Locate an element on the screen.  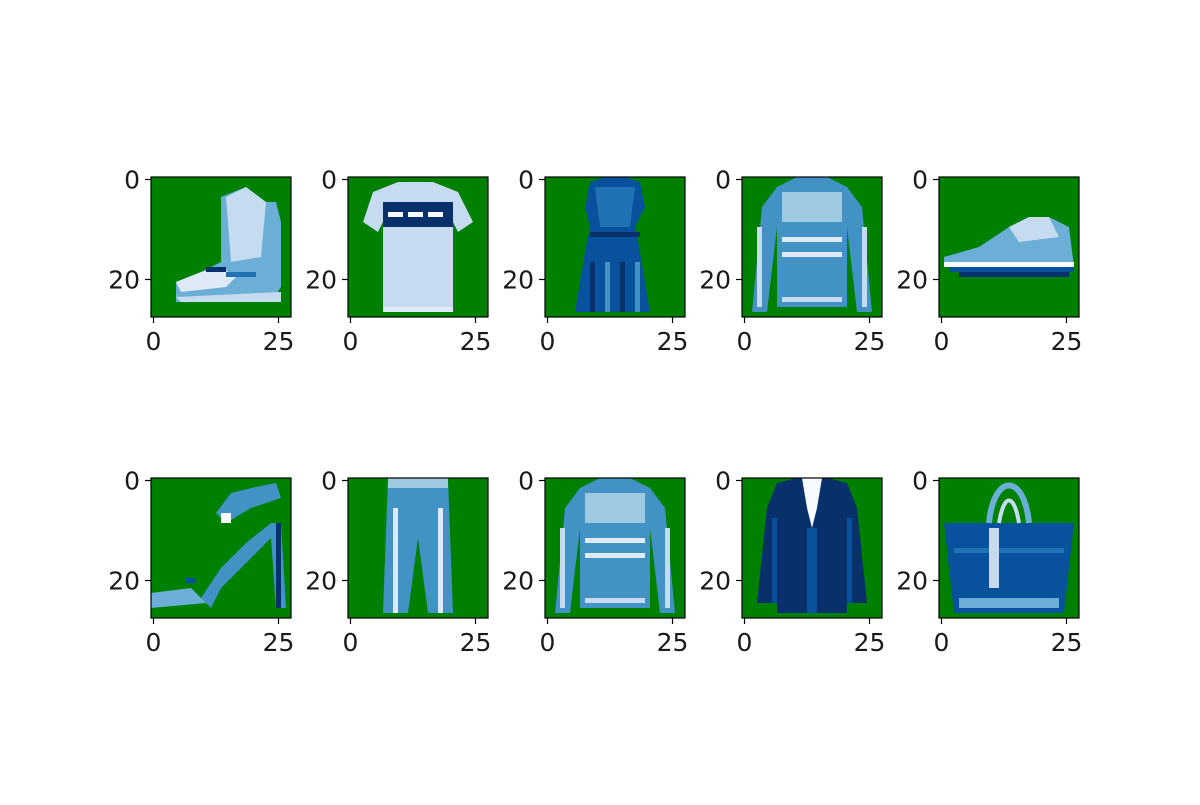
panel-5: 0 25 0 20 is located at coordinates (989, 261).